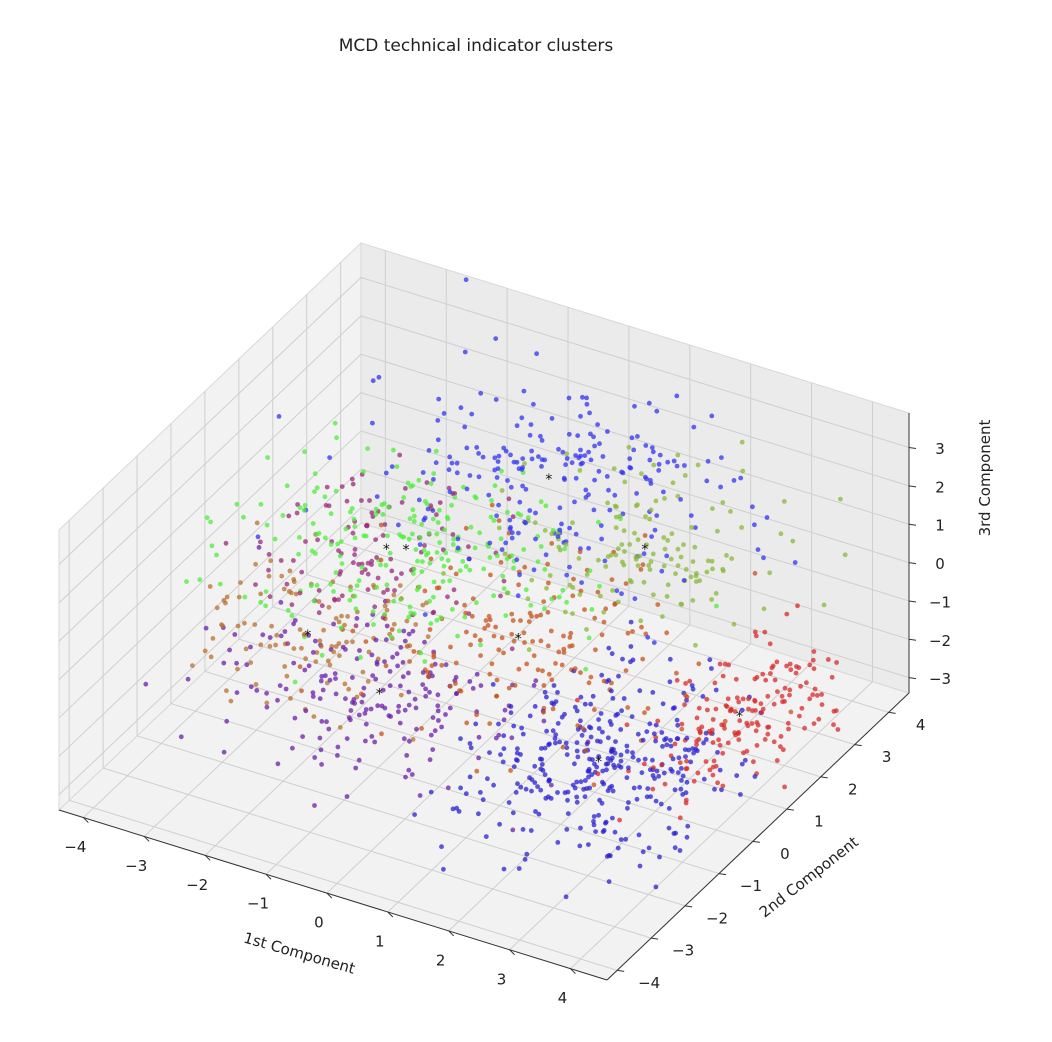 This screenshot has height=1042, width=1052. I want to click on z-tick-mark, so click(912, 678).